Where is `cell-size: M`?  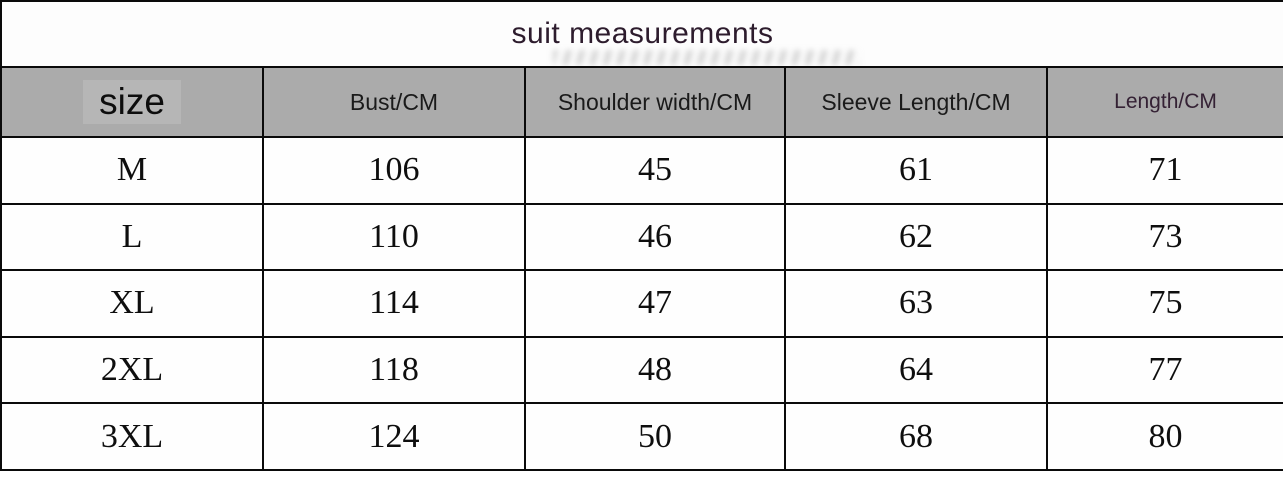
cell-size: M is located at coordinates (132, 170).